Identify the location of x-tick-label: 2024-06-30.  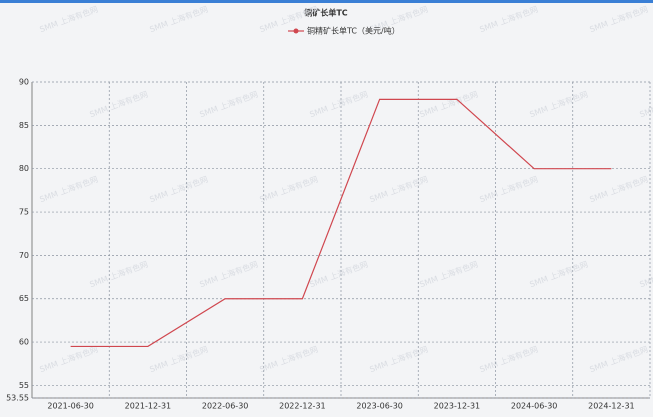
(534, 406).